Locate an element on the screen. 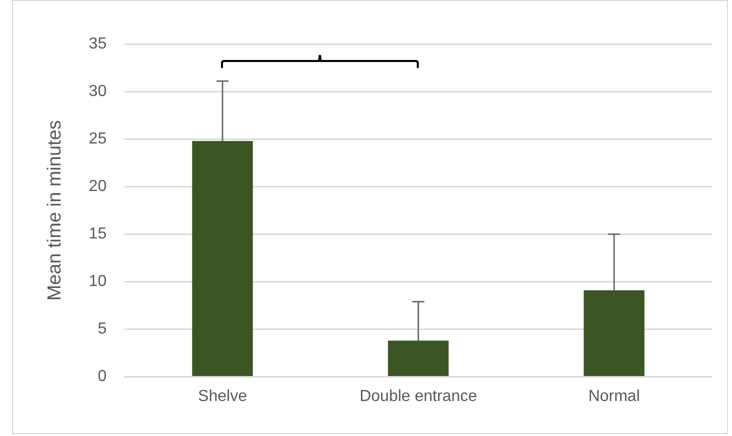 The image size is (732, 436). x-tick-label: Double entrance is located at coordinates (419, 396).